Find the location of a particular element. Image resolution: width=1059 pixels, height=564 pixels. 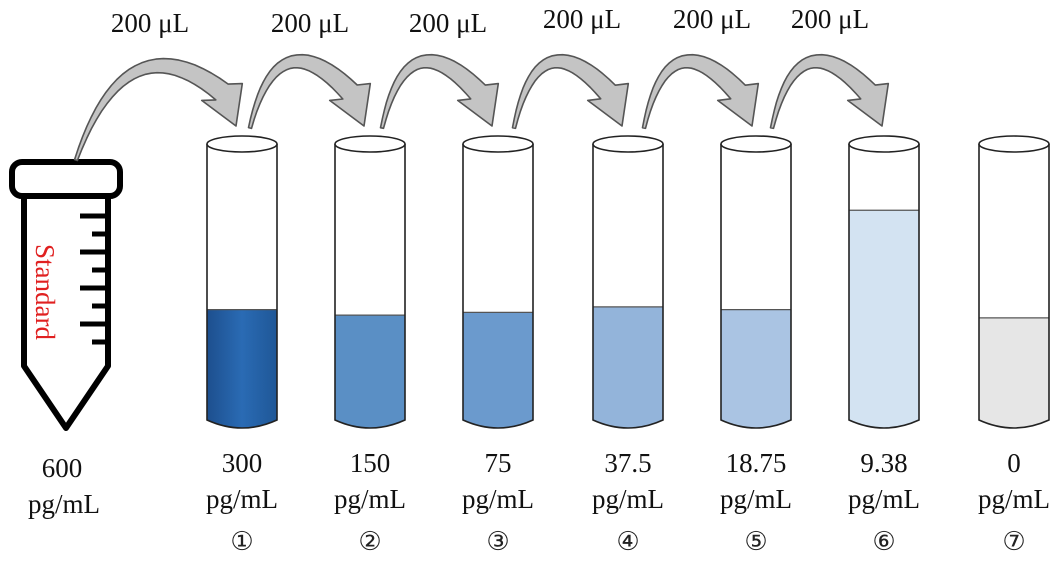

transfer-arrow-6: 200 μL is located at coordinates (829, 67).